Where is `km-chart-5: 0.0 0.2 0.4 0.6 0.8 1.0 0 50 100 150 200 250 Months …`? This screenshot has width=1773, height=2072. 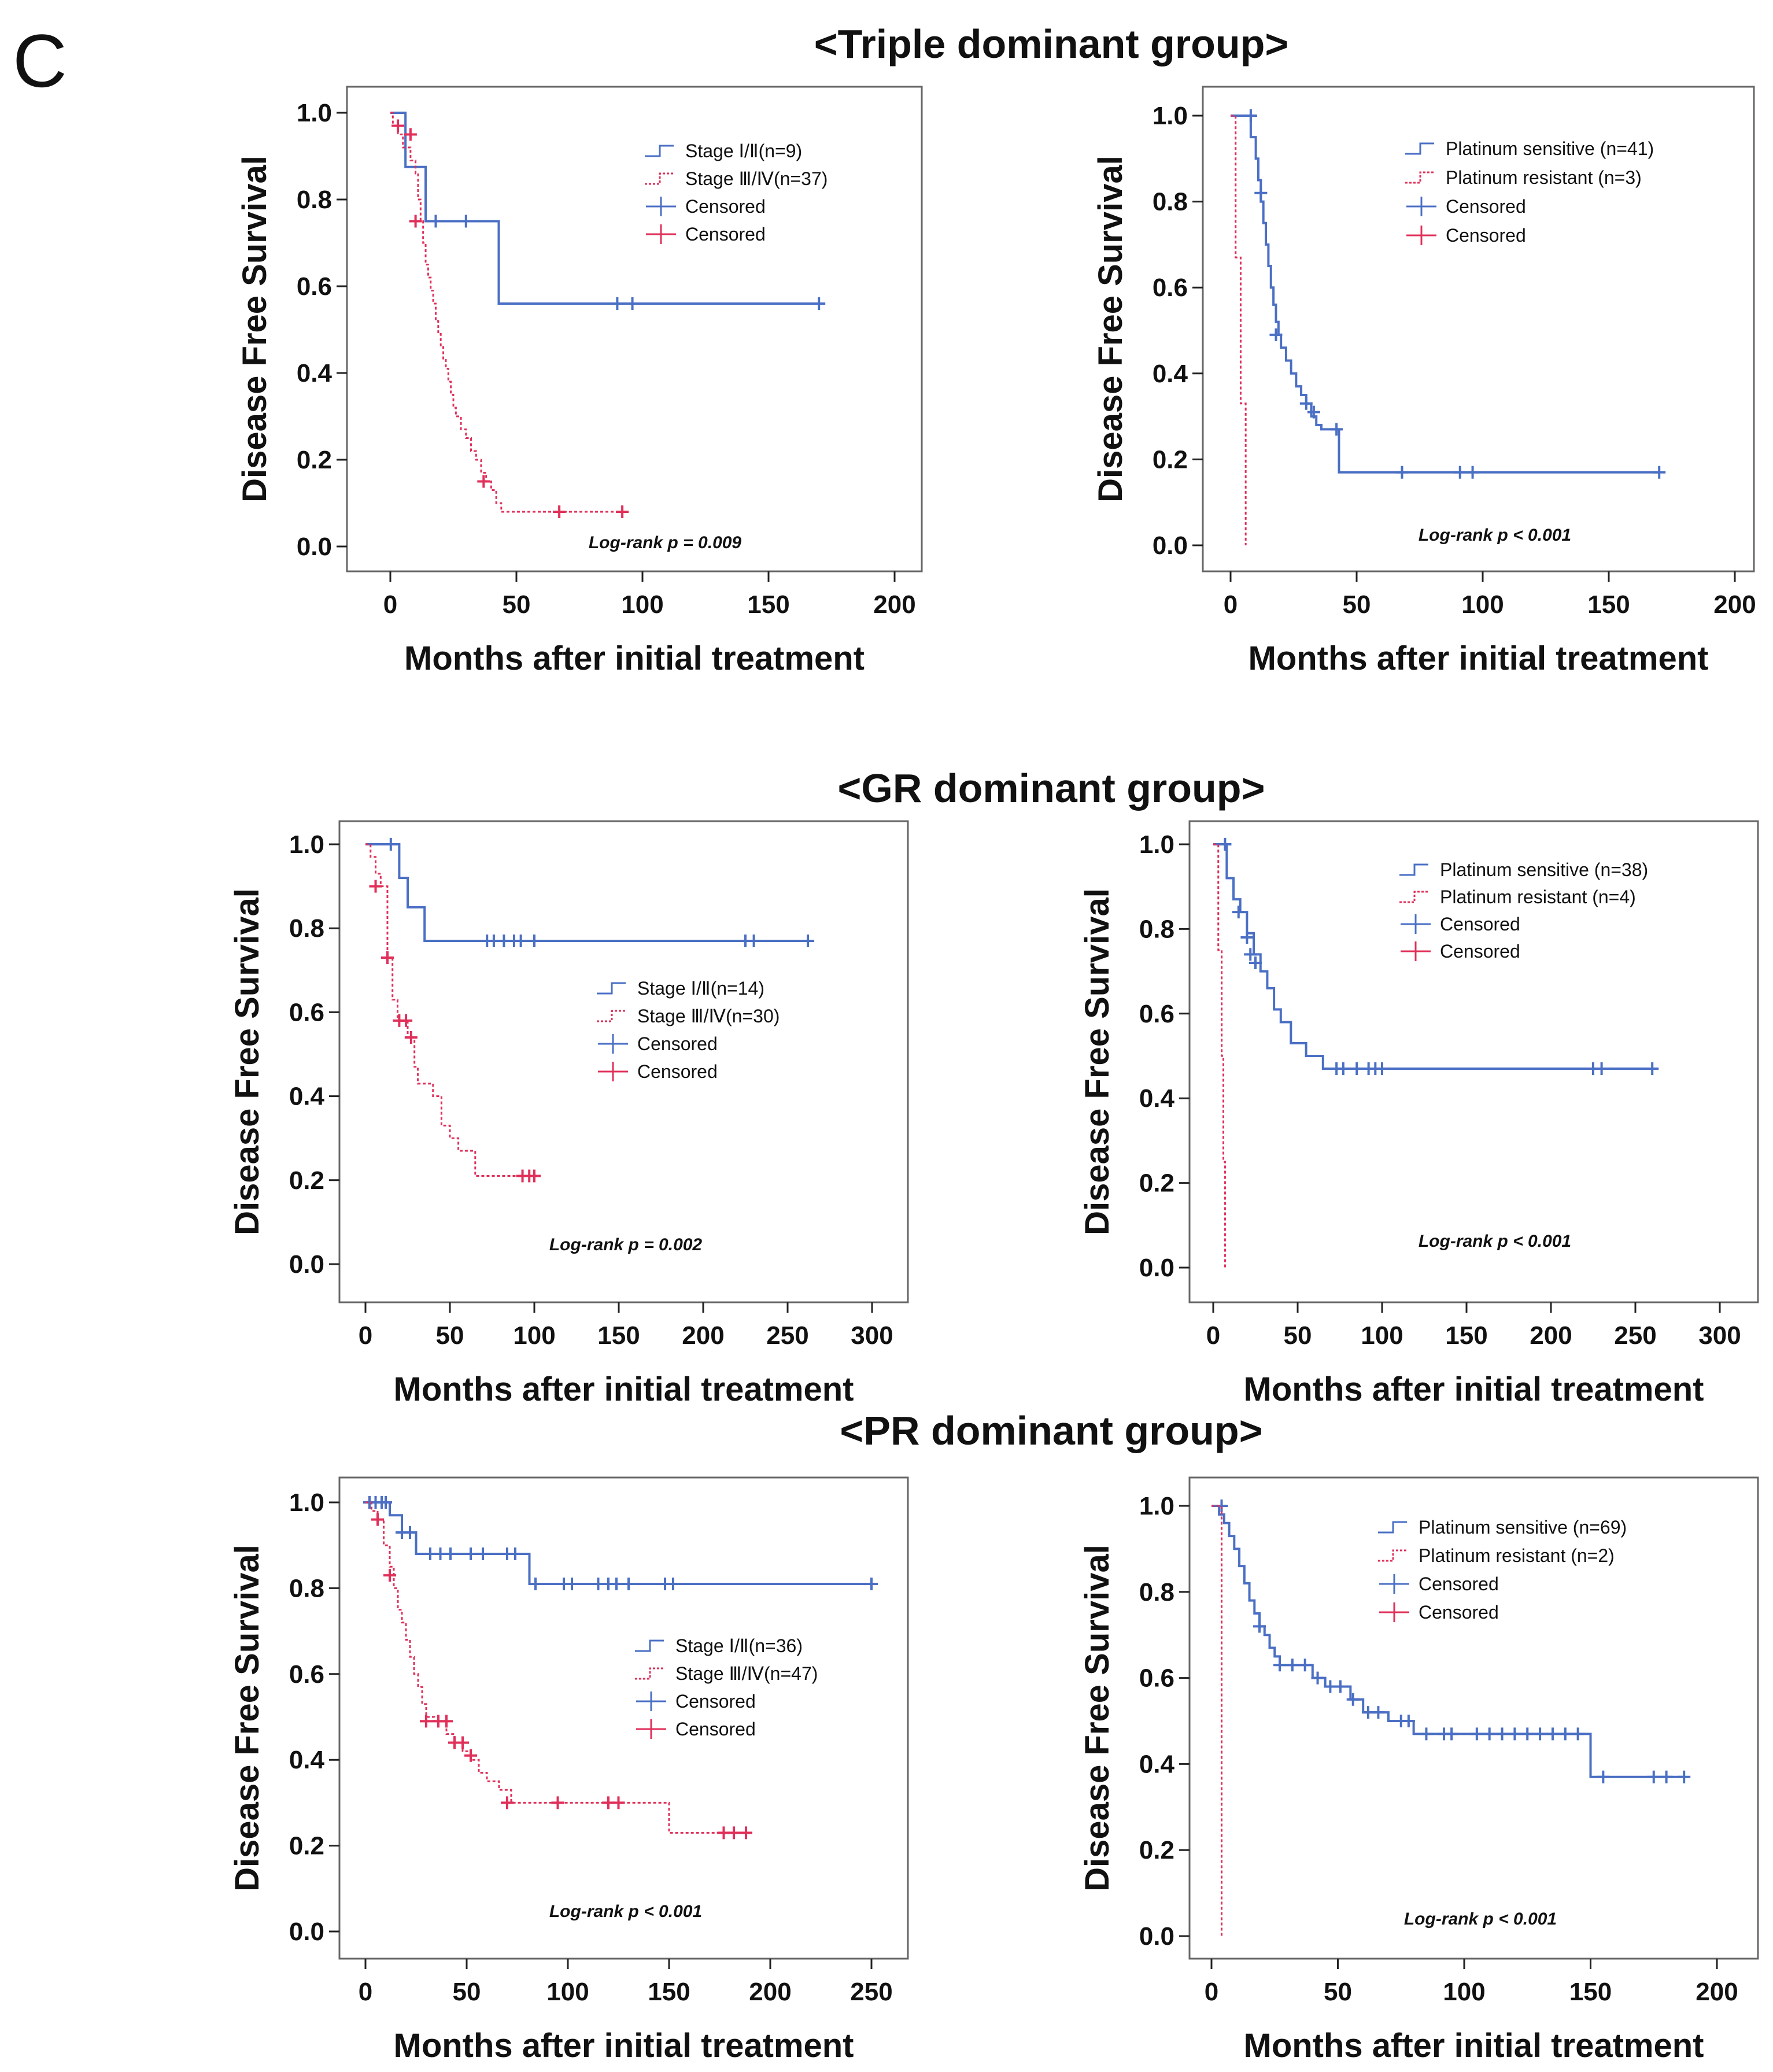
km-chart-5: 0.0 0.2 0.4 0.6 0.8 1.0 0 50 100 150 200 250 Months … is located at coordinates (568, 1770).